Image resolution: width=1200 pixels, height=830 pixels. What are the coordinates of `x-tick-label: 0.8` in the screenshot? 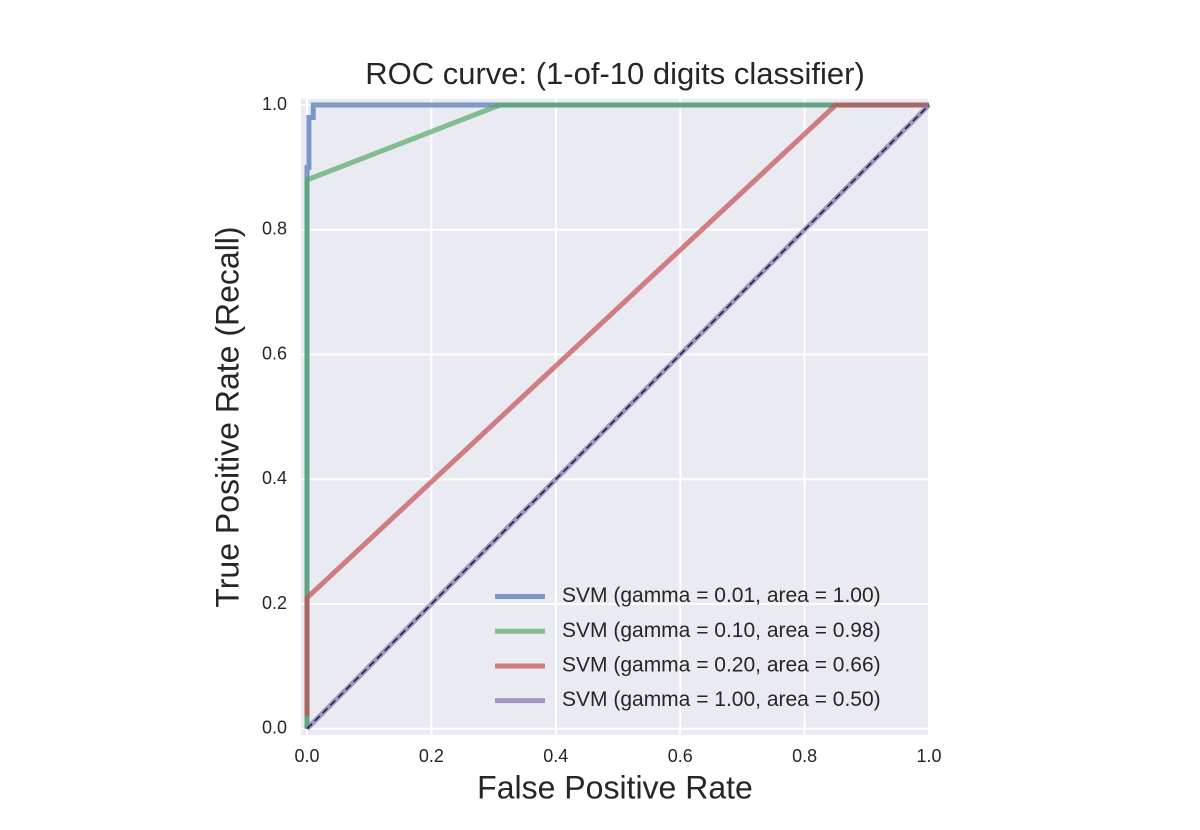 It's located at (804, 756).